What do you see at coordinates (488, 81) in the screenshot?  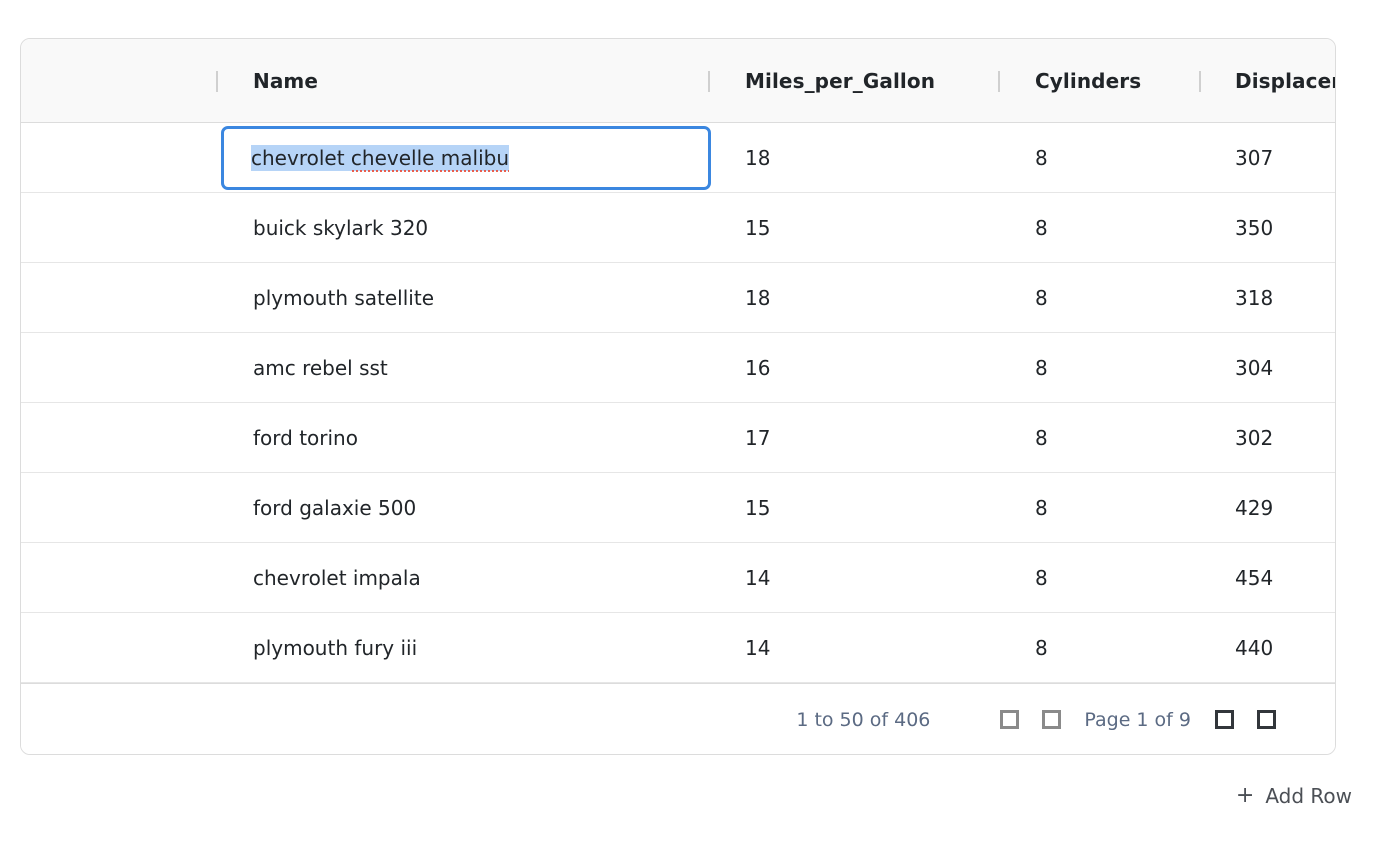 I see `column-header-name: Name` at bounding box center [488, 81].